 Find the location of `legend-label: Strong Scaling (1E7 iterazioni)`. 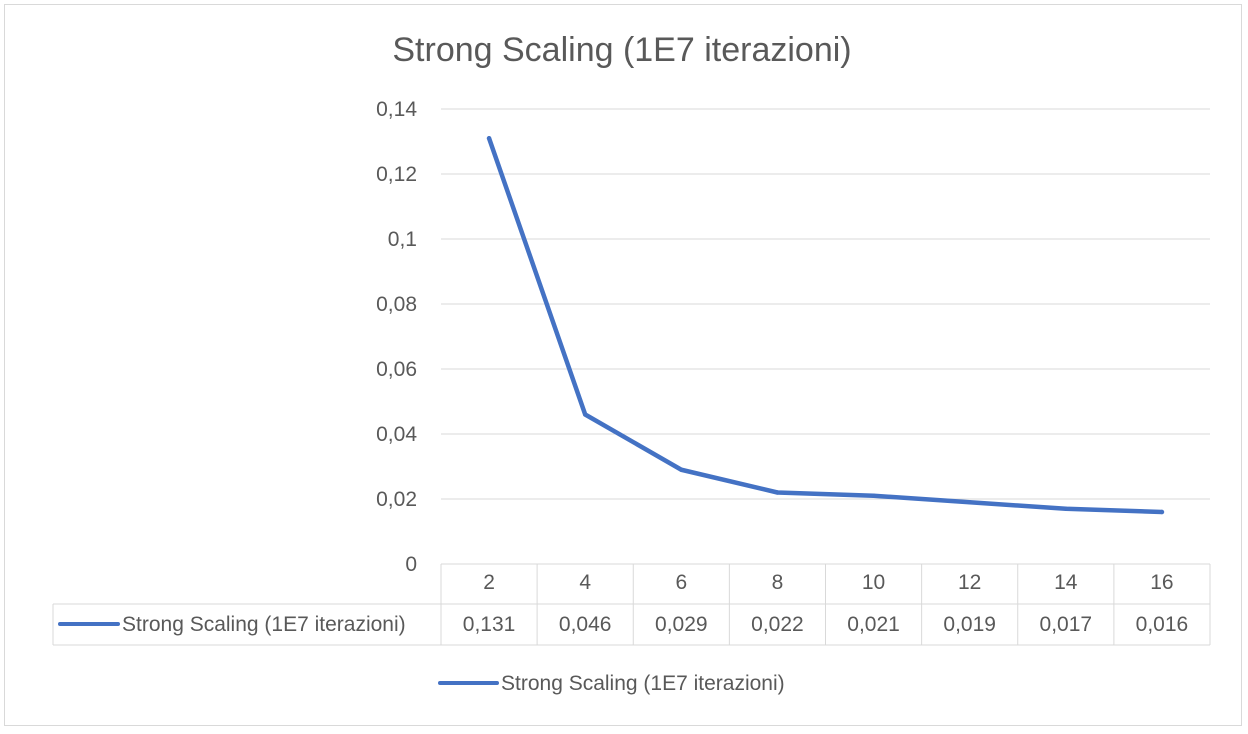

legend-label: Strong Scaling (1E7 iterazioni) is located at coordinates (643, 683).